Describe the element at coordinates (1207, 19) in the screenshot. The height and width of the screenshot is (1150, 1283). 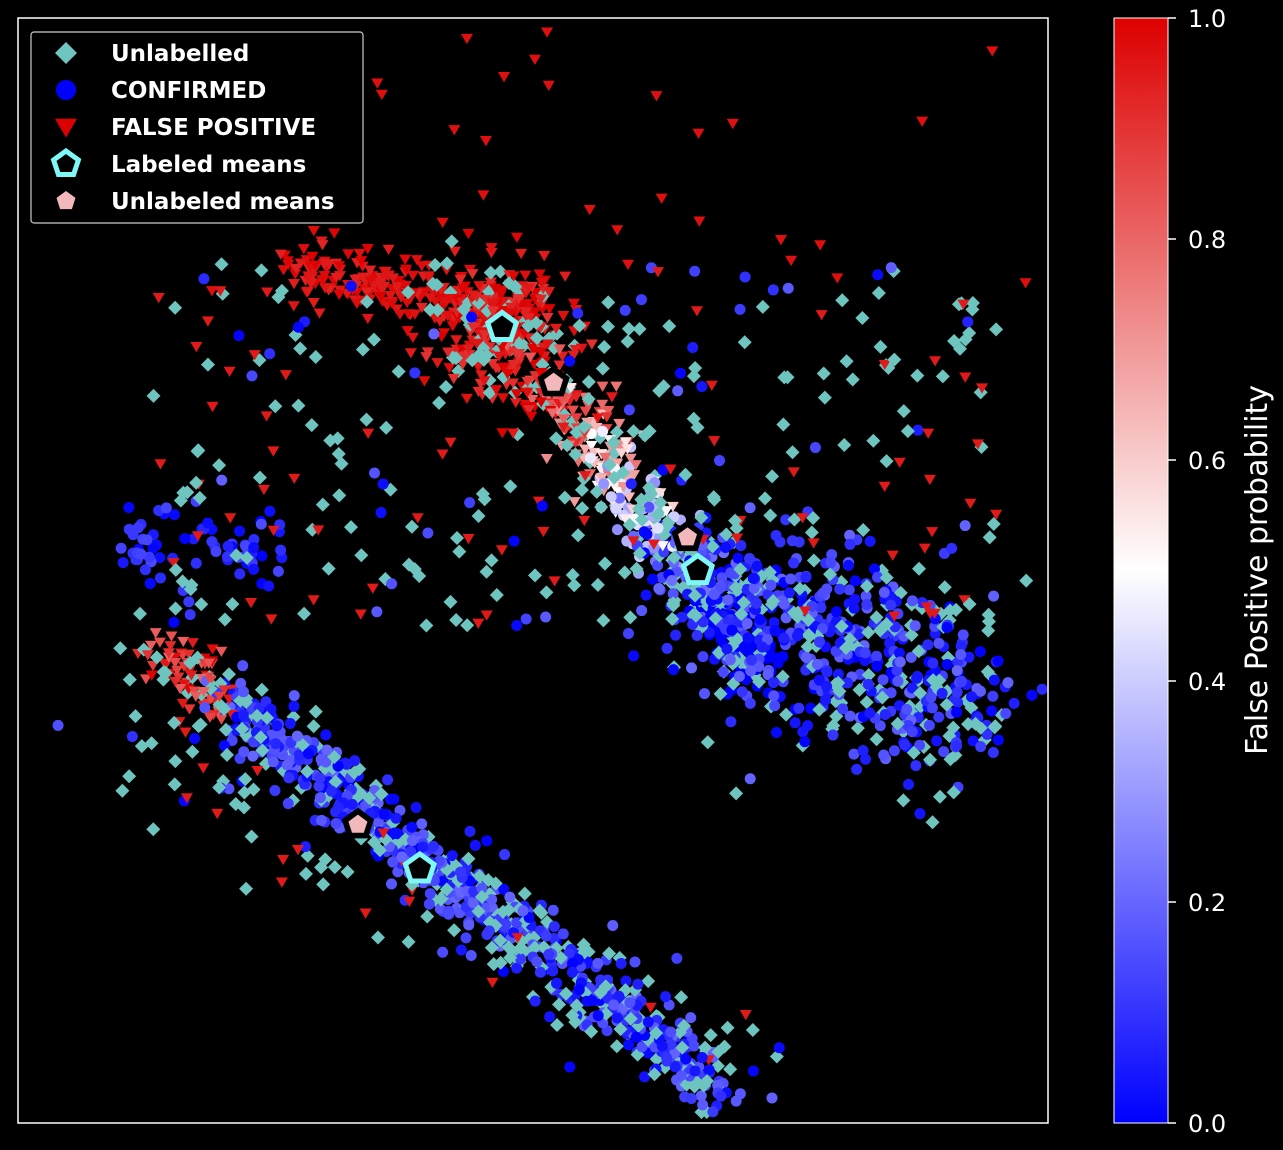
I see `colorbar-tick-label: 1.0` at that location.